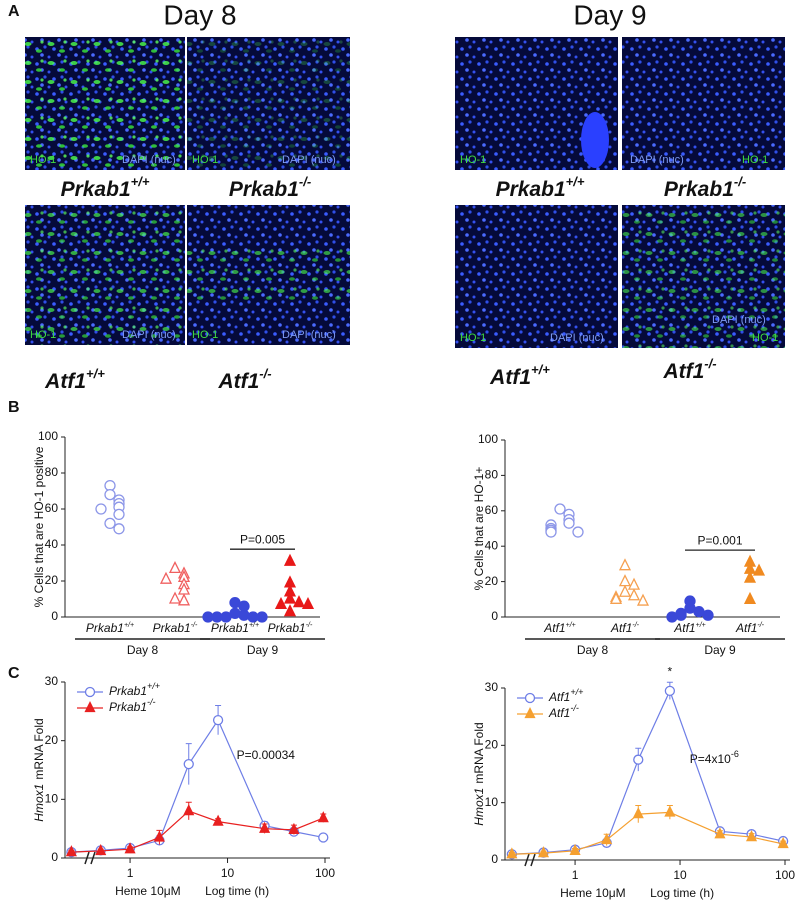 The image size is (800, 909). Describe the element at coordinates (199, 15) in the screenshot. I see `panel-title: Day 8` at that location.